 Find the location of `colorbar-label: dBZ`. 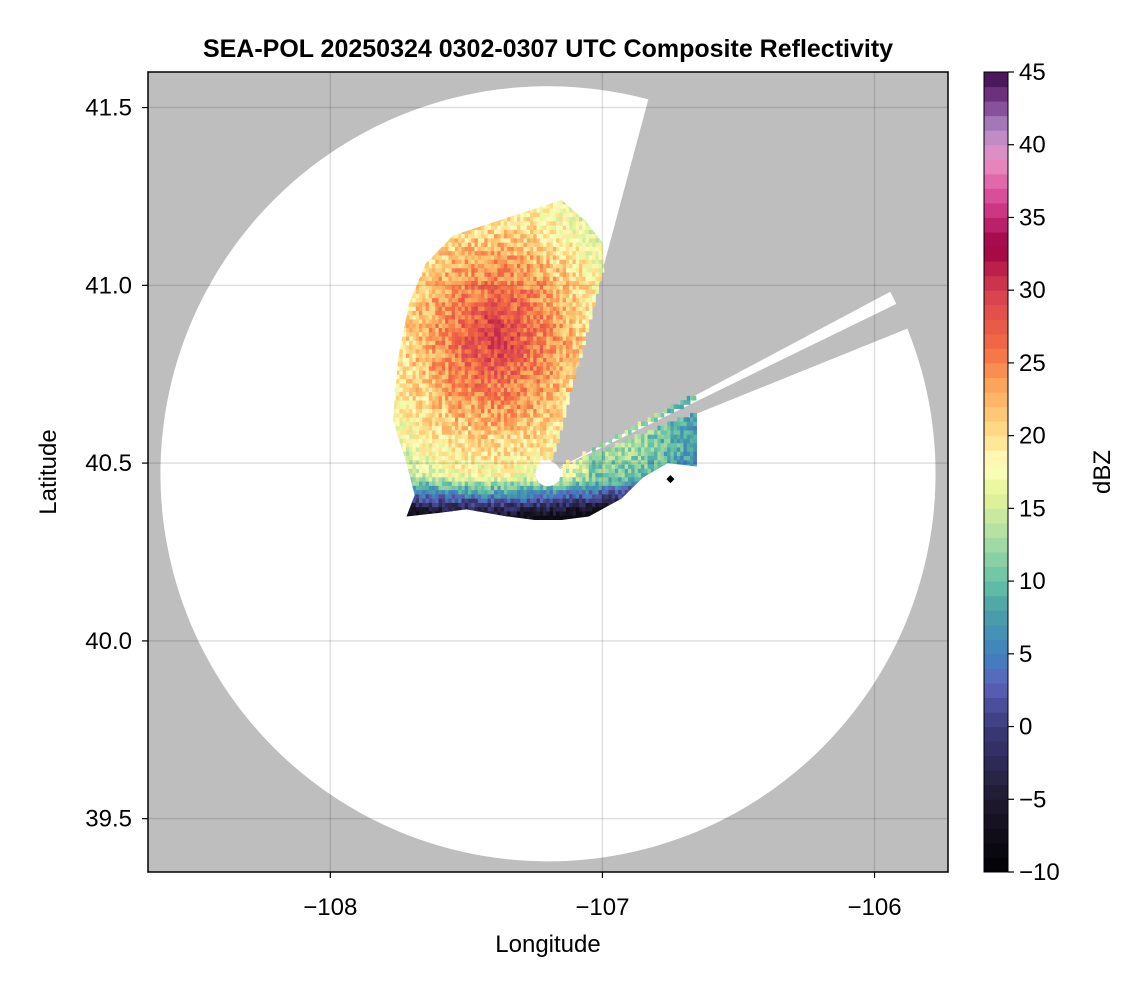

colorbar-label: dBZ is located at coordinates (1102, 472).